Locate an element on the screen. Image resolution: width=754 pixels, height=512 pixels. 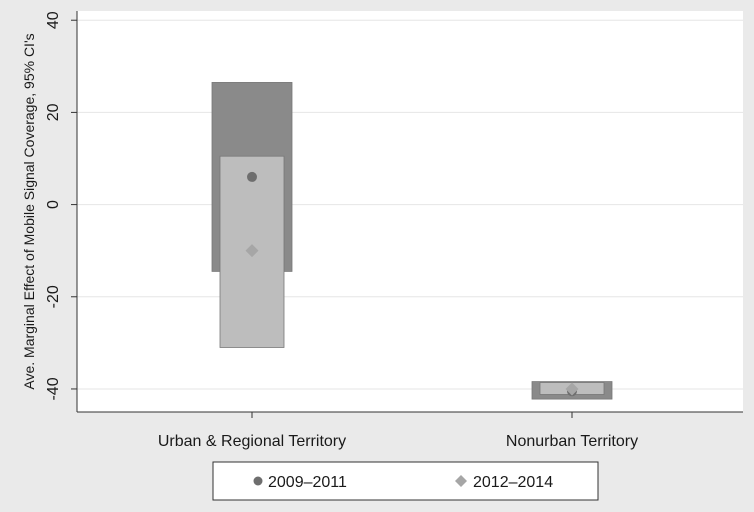
y-tick-label: -20 is located at coordinates (53, 296).